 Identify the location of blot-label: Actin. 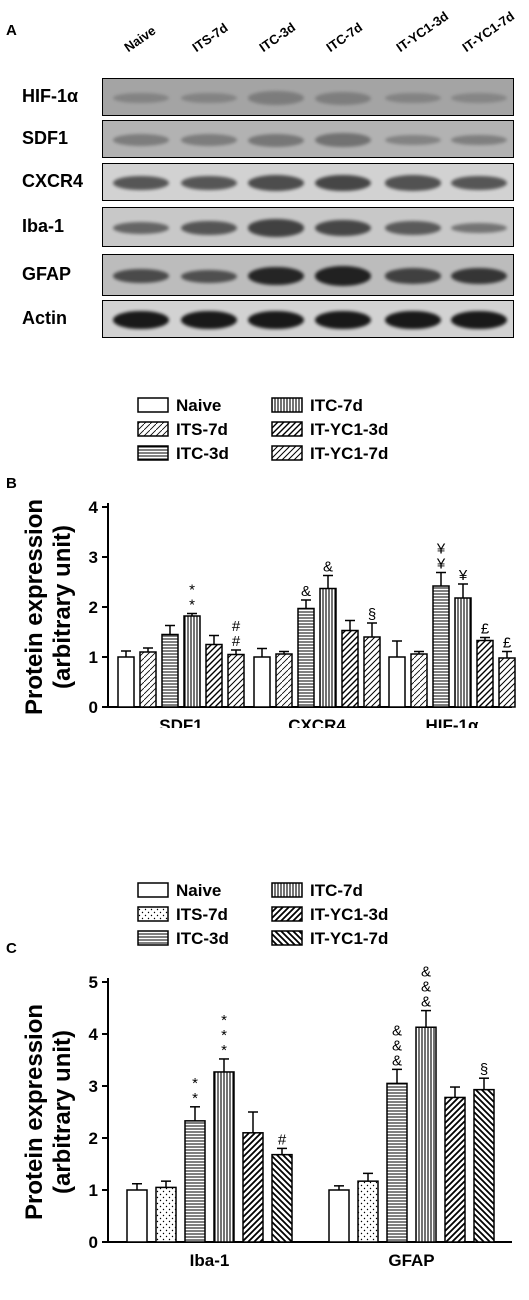
(44, 318).